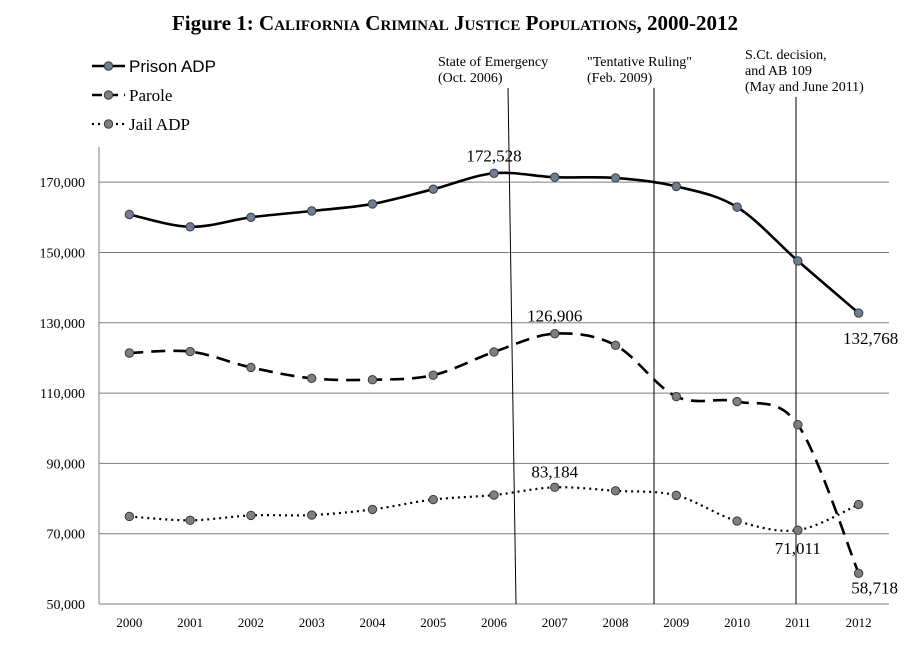 The image size is (911, 661). I want to click on data-label-3: 58,718, so click(874, 587).